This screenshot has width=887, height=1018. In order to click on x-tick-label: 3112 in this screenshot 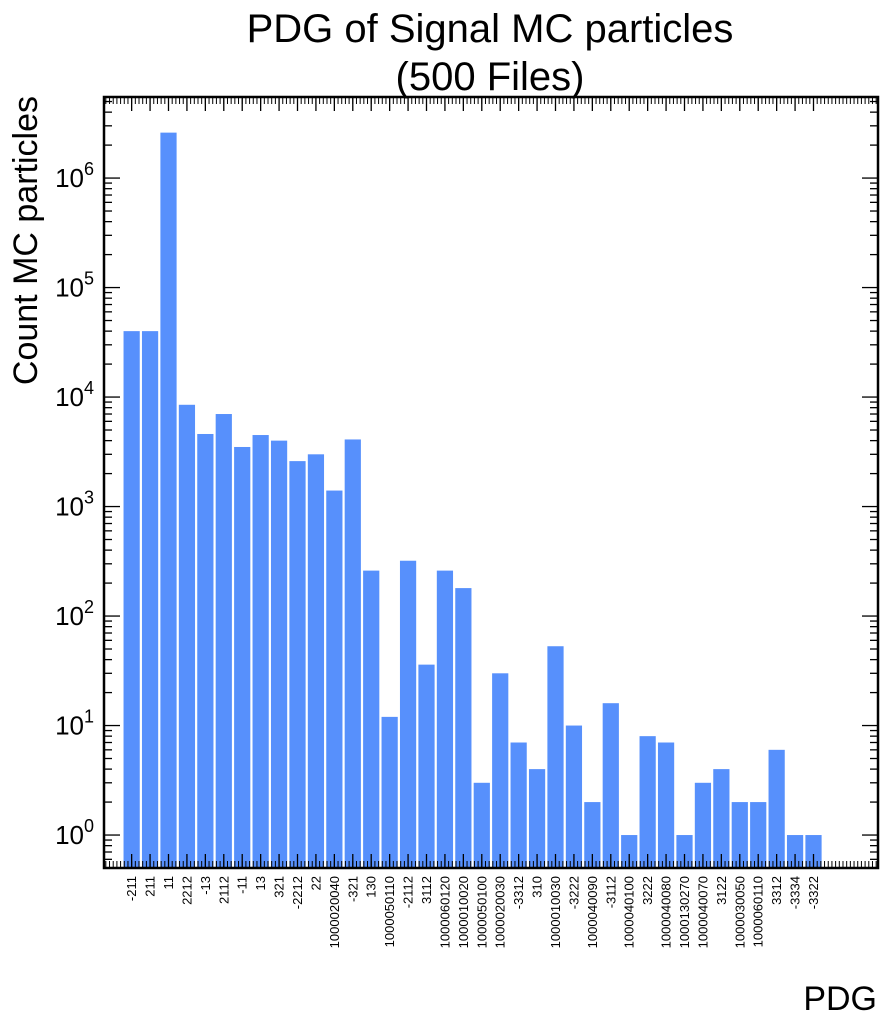, I will do `click(426, 890)`.